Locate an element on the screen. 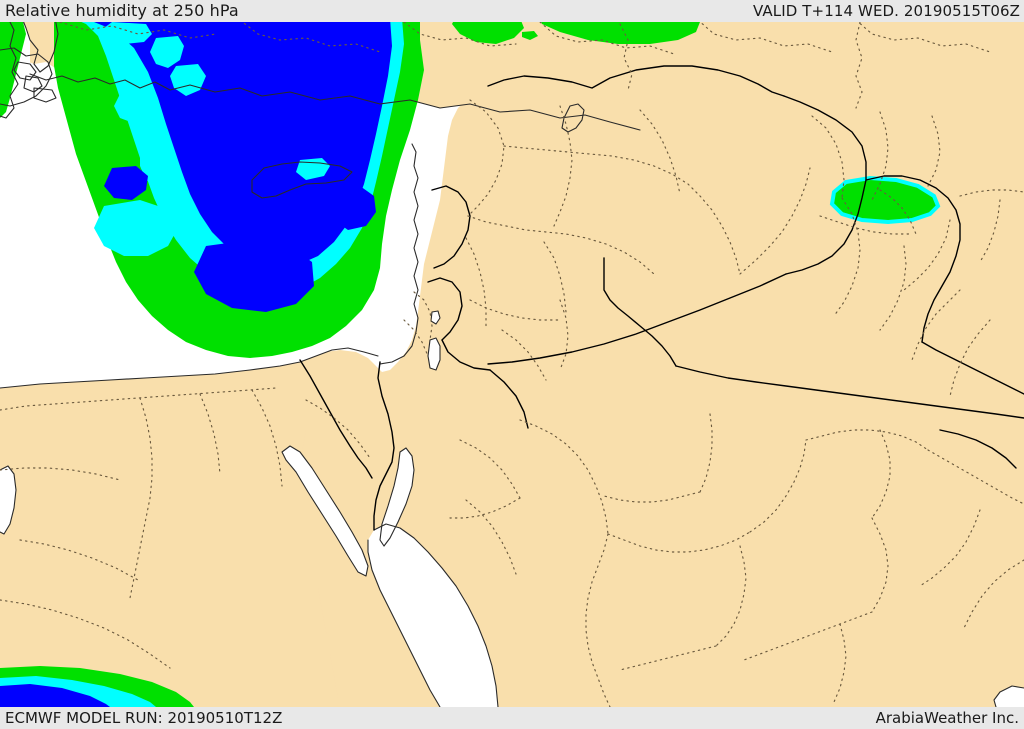 This screenshot has height=729, width=1024. valid-time-label: VALID T+114 WED. 20190515T06Z is located at coordinates (886, 11).